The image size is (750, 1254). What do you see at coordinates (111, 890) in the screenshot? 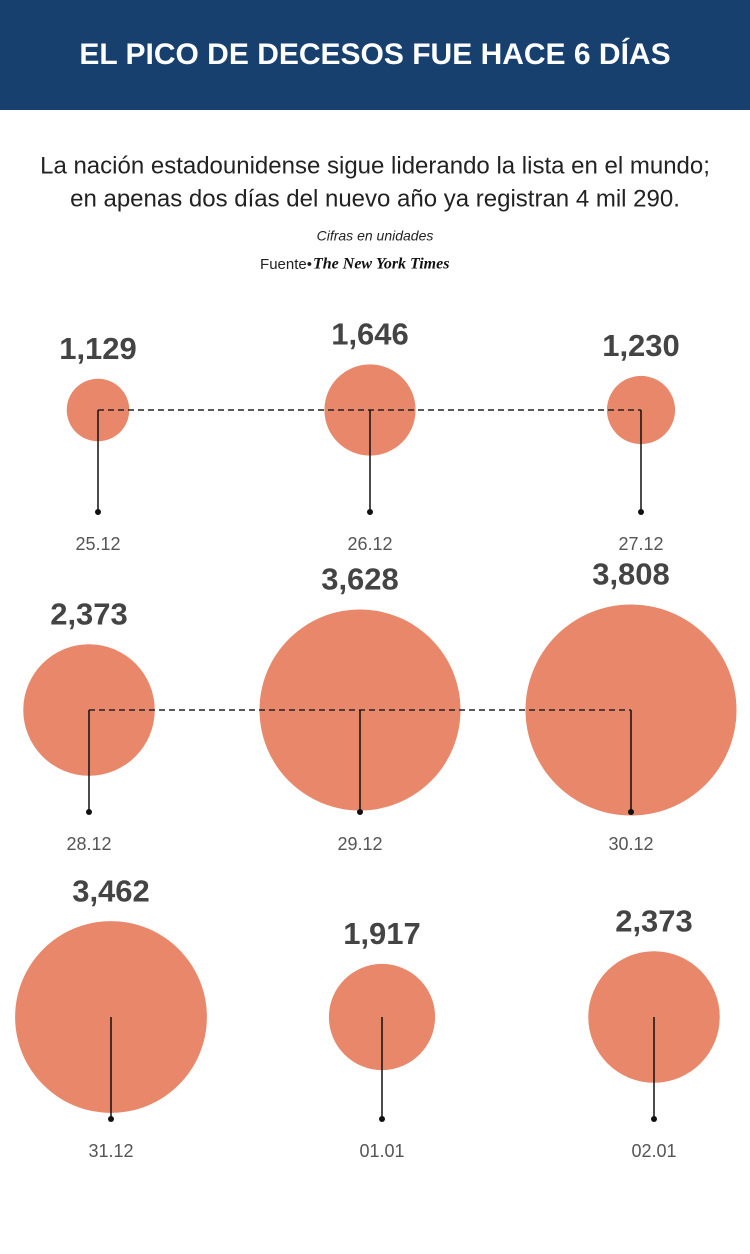
I see `value-label: 3,462` at bounding box center [111, 890].